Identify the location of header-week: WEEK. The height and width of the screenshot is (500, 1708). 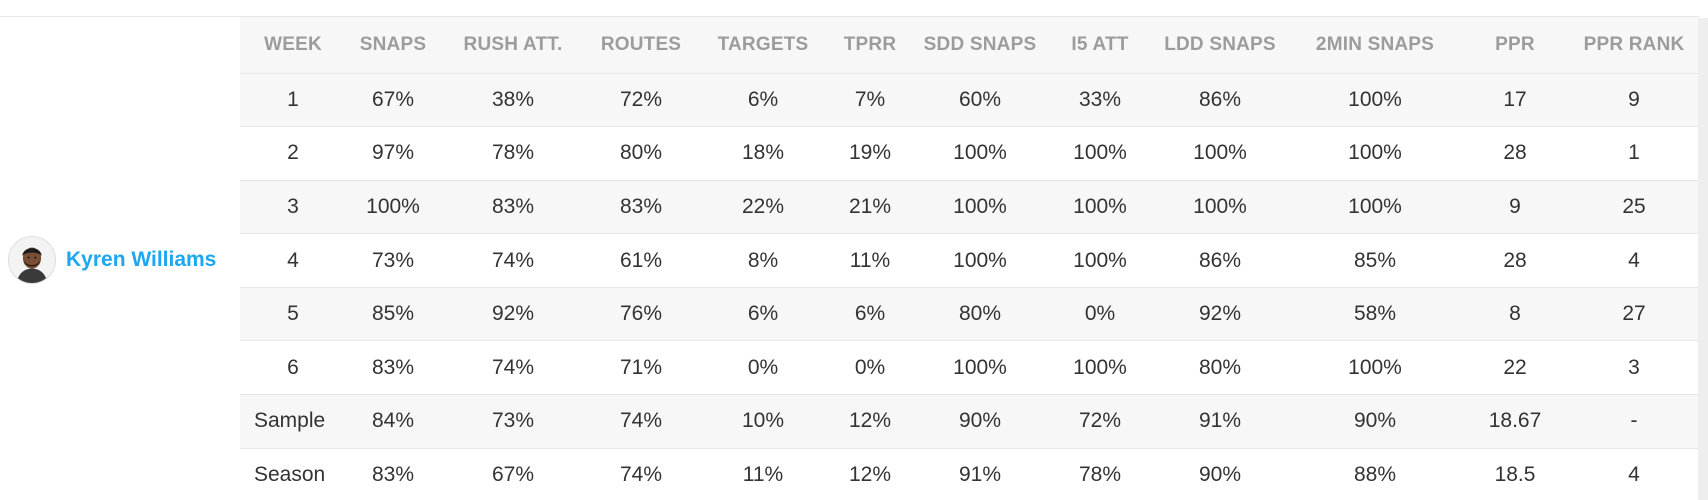
(293, 45).